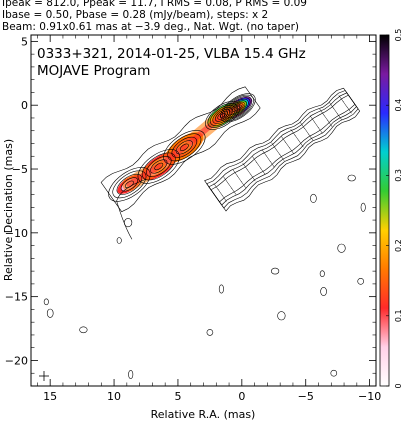 The image size is (409, 424). Describe the element at coordinates (16, 360) in the screenshot. I see `y-tick-label: −20` at that location.